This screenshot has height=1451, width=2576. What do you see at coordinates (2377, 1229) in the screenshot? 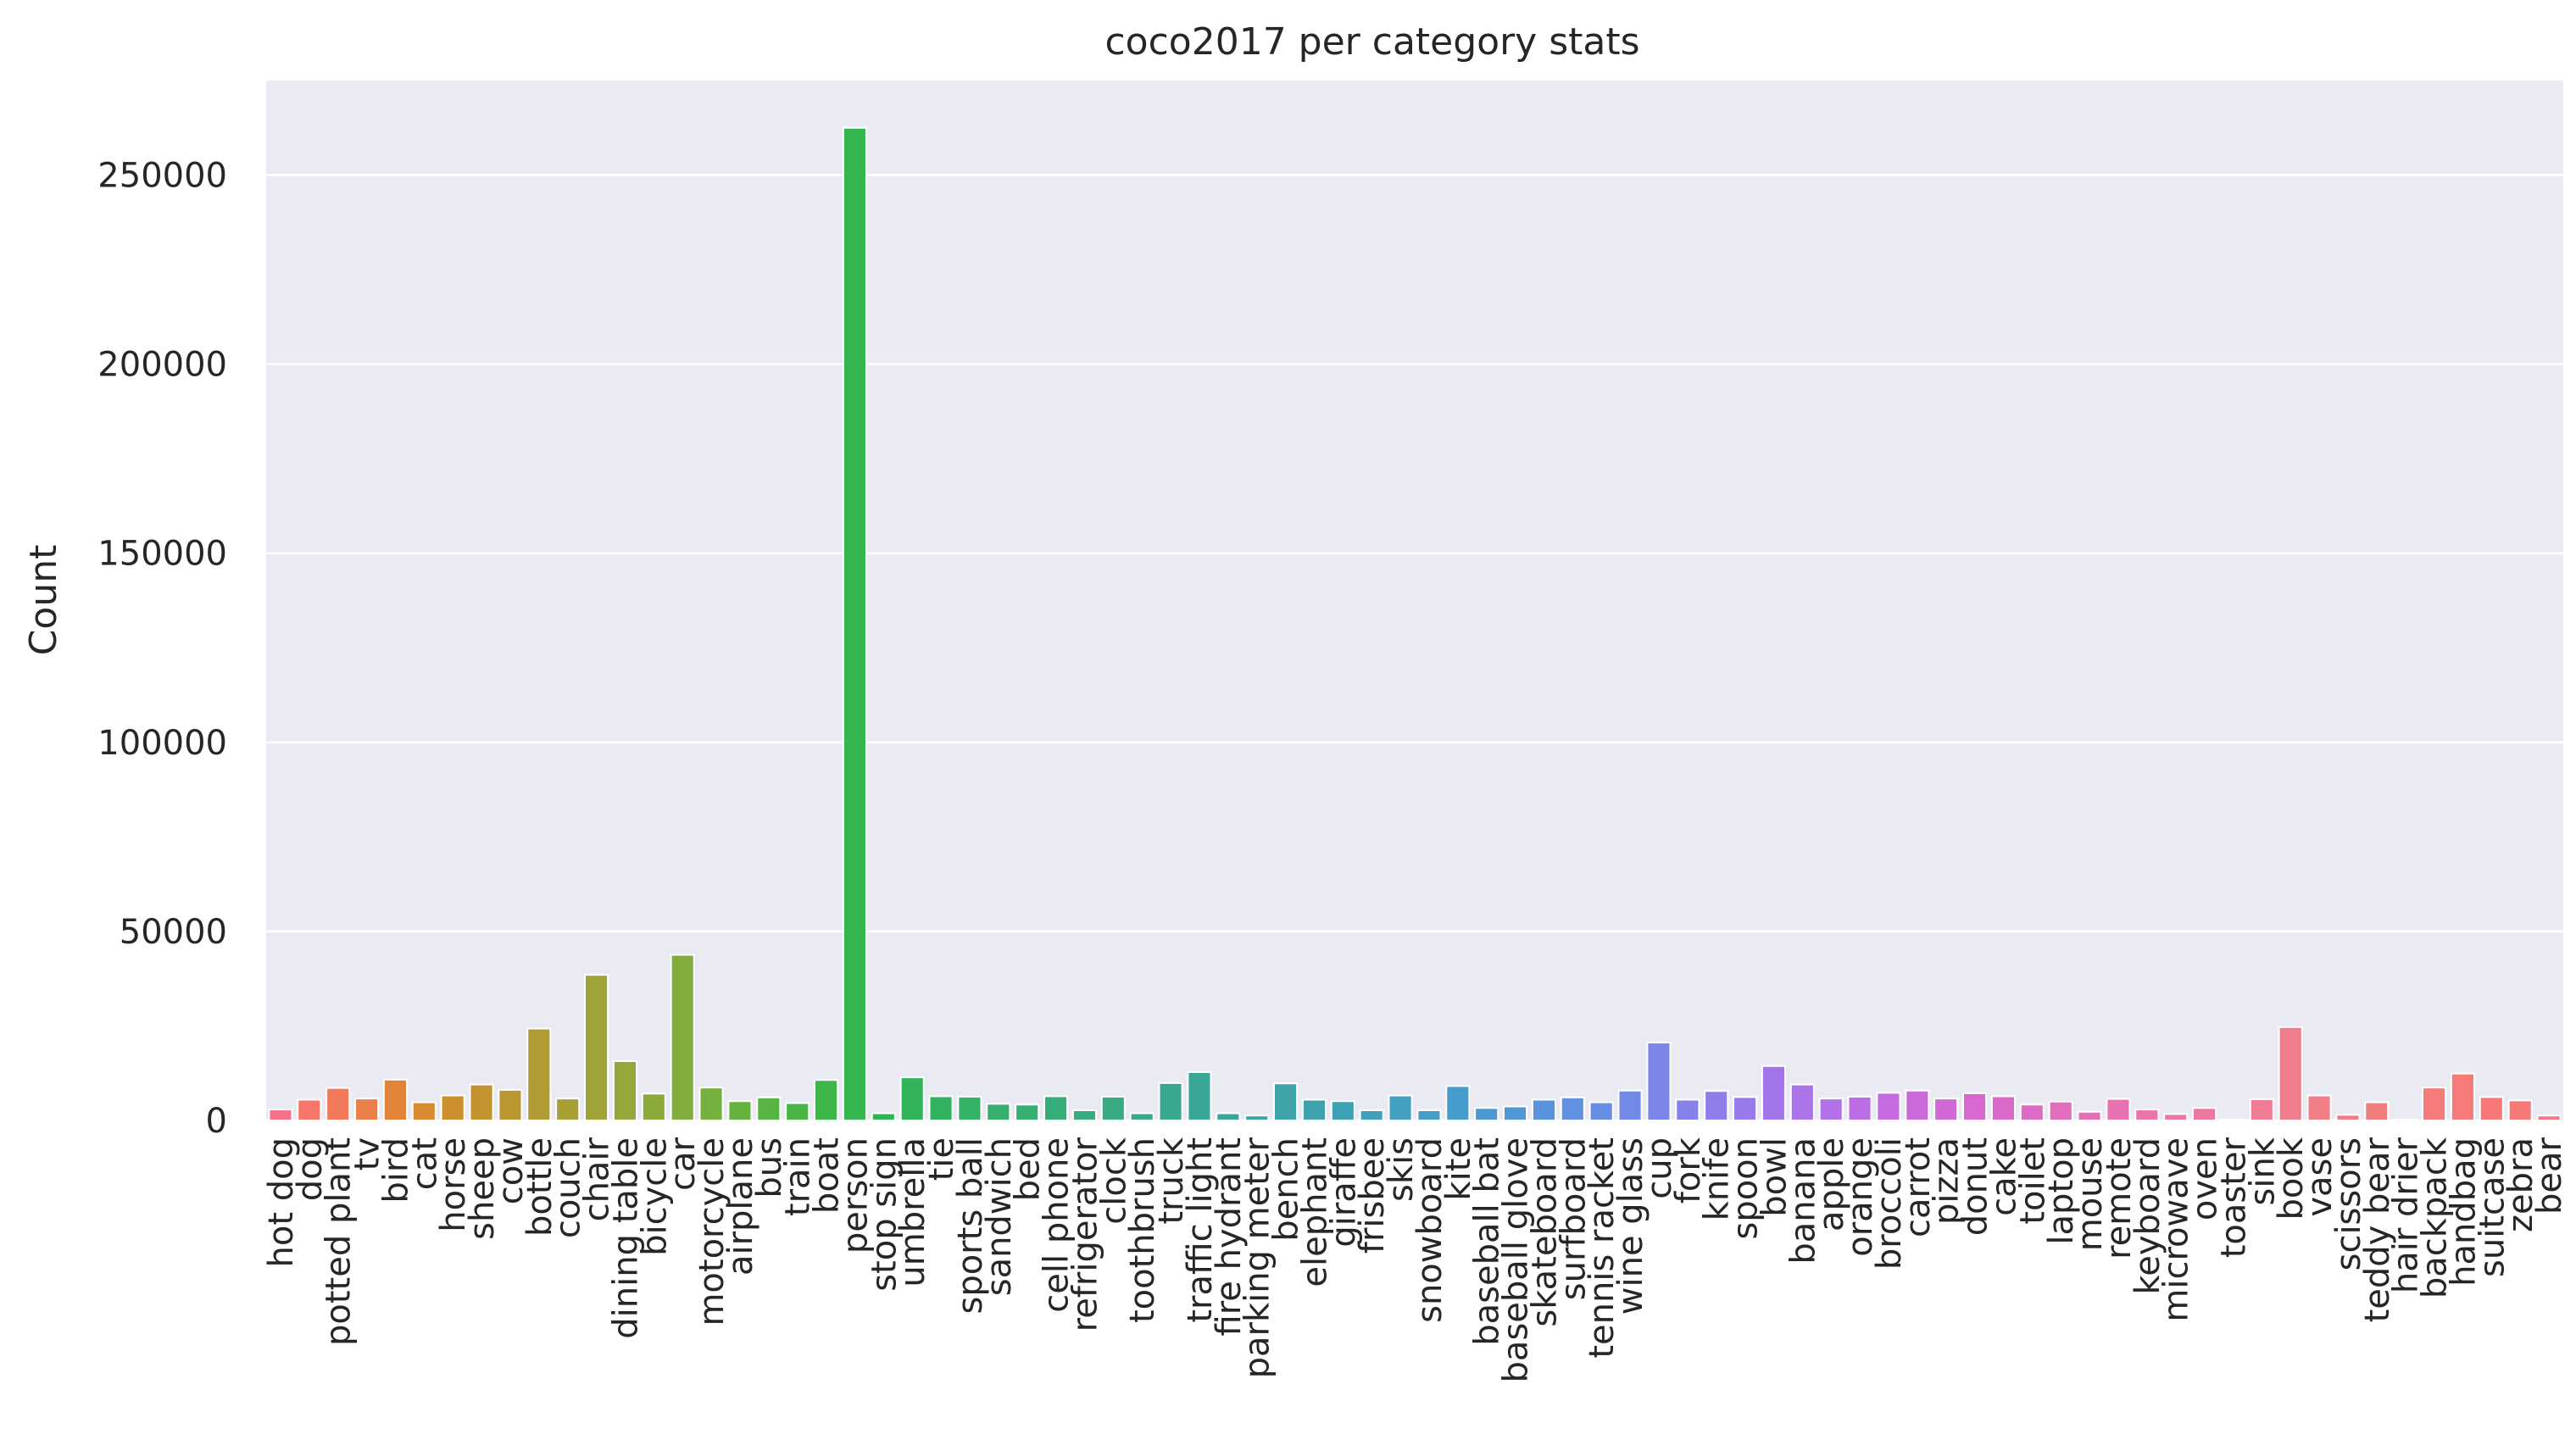
I see `x-tick-label: teddy bear` at bounding box center [2377, 1229].